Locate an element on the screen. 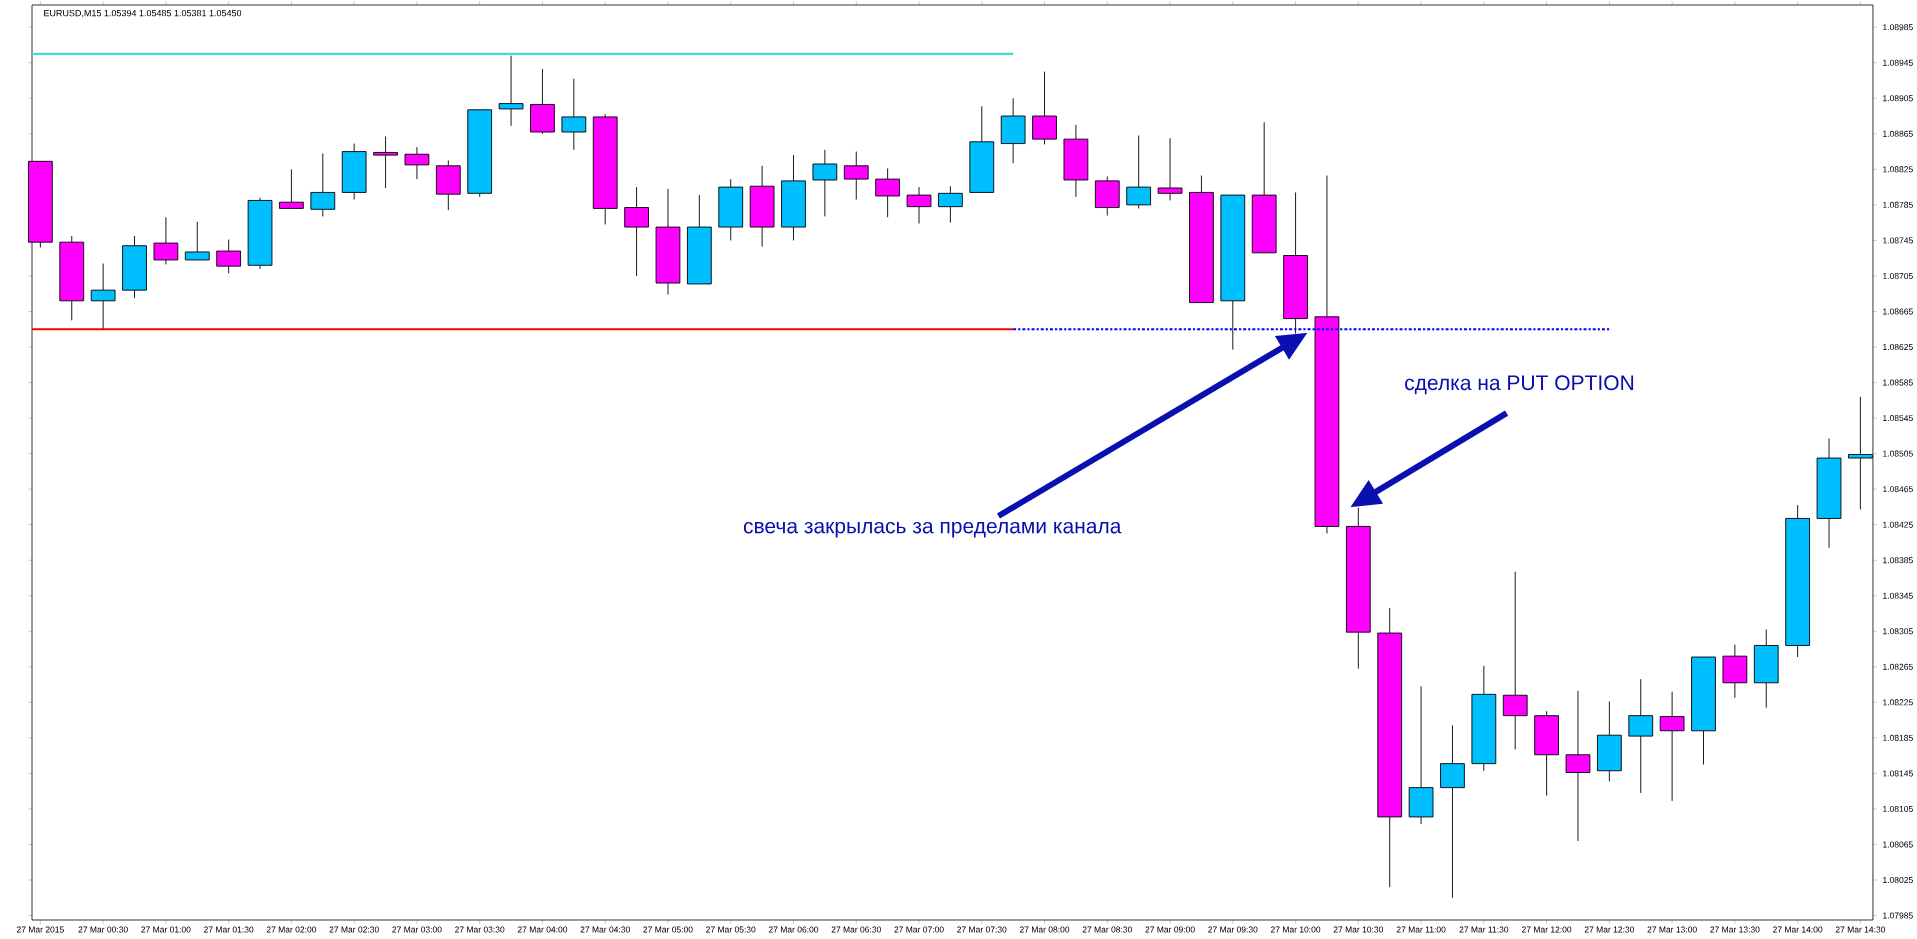  y-tick-label: 1.08305 is located at coordinates (1898, 631).